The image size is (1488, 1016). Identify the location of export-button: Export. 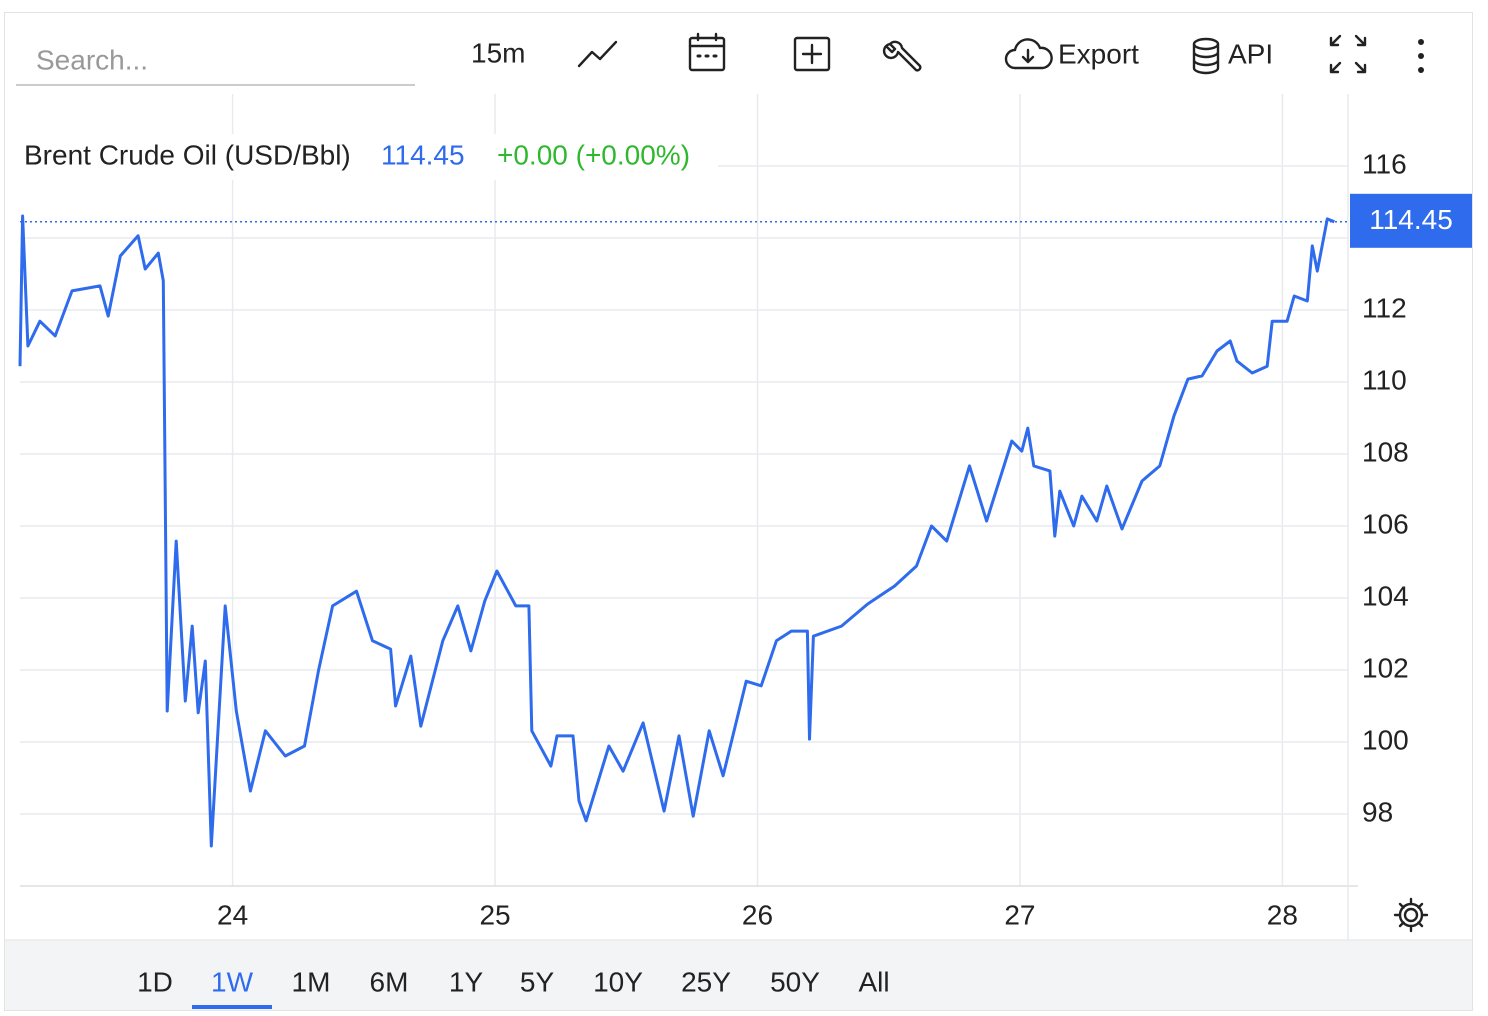
(1098, 53).